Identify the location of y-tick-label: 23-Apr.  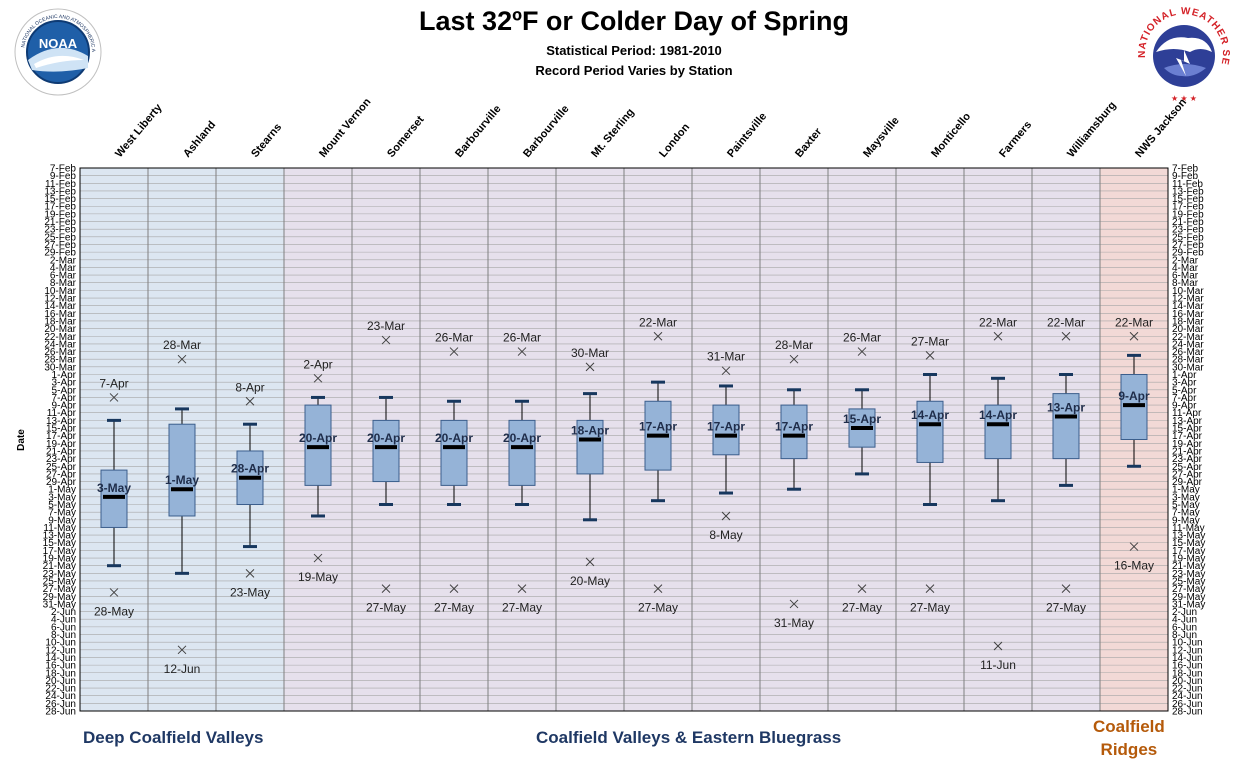
(1187, 459).